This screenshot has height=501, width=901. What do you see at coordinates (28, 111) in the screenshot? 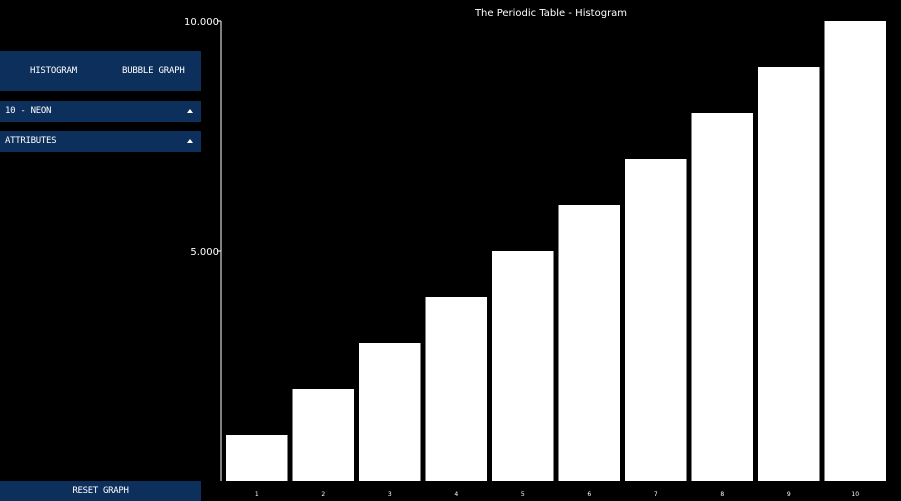
I see `element-dropdown-value: 10 - NEON` at bounding box center [28, 111].